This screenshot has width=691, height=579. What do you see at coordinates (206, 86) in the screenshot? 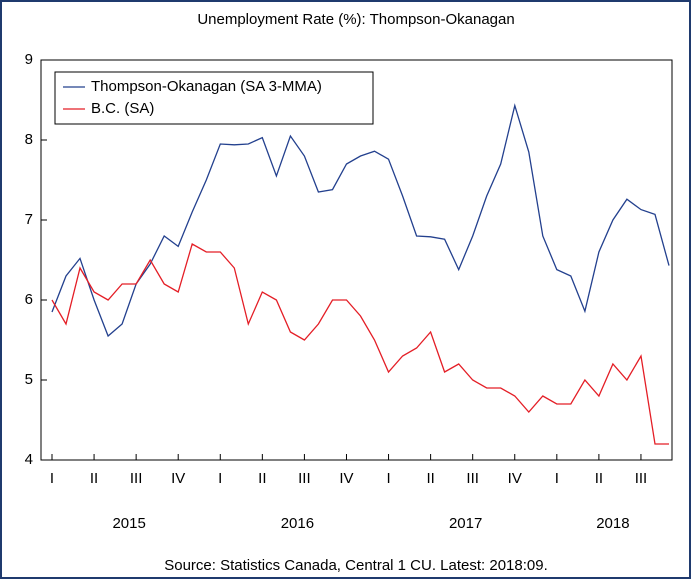
I see `legend-label: Thompson-Okanagan (SA 3-MMA)` at bounding box center [206, 86].